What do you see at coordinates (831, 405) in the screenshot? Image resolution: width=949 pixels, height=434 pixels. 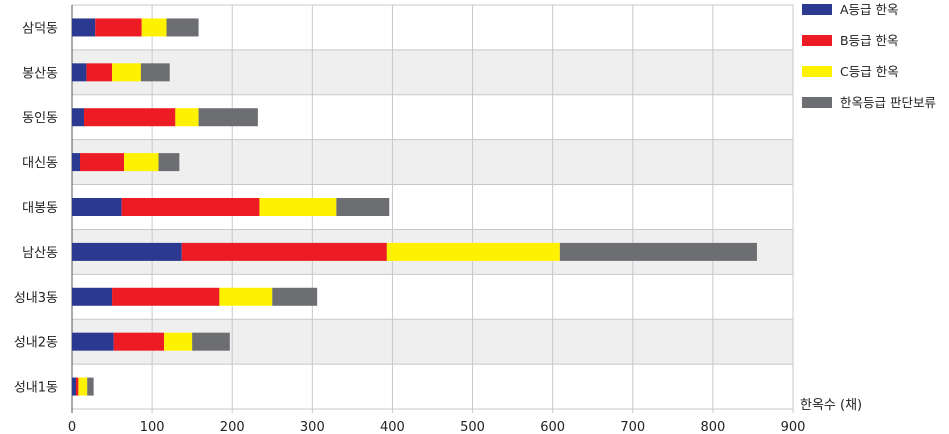 I see `x-axis-title: 한옥수 (채)` at bounding box center [831, 405].